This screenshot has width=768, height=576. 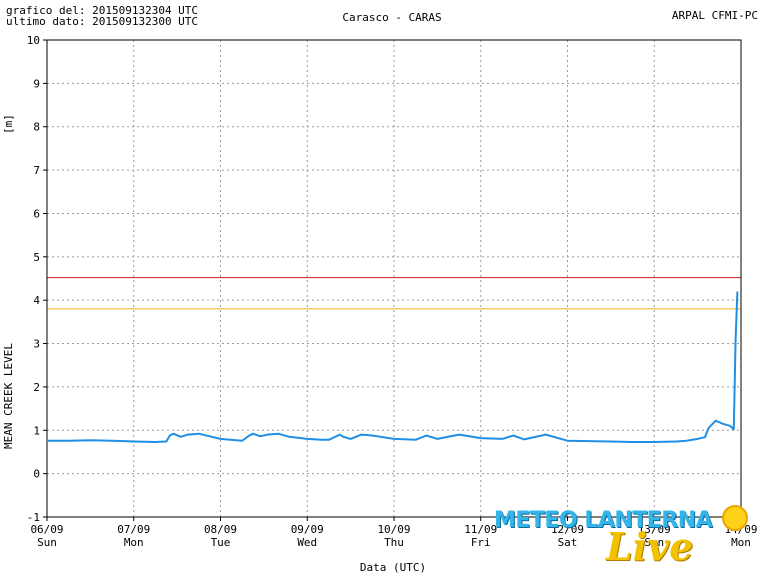 I want to click on x-tick-day: Fri, so click(x=481, y=542).